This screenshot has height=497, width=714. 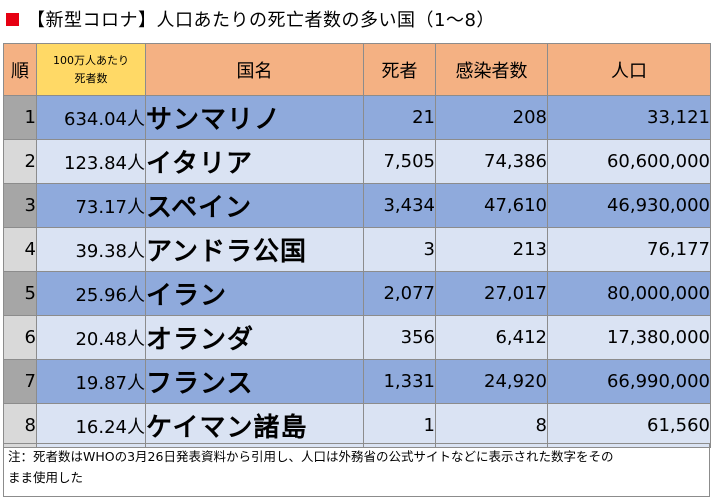 What do you see at coordinates (399, 249) in the screenshot?
I see `deaths-cell: 3` at bounding box center [399, 249].